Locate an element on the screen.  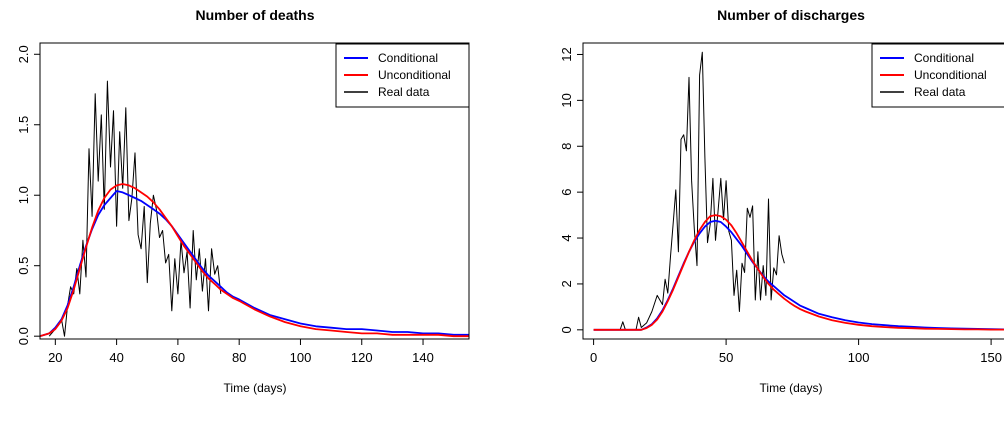
discharges-x-axis-label: Time (days) is located at coordinates (791, 388).